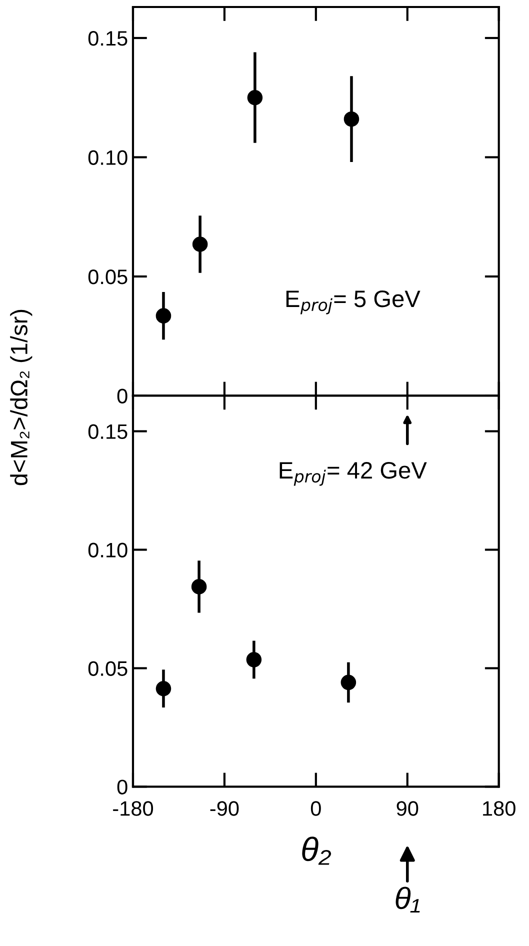  What do you see at coordinates (499, 808) in the screenshot?
I see `x-tick-label: 180` at bounding box center [499, 808].